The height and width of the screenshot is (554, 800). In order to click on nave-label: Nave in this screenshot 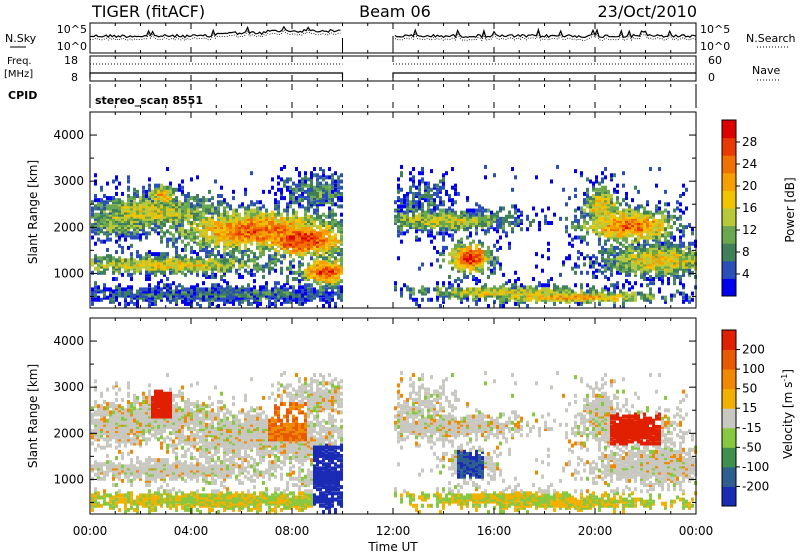, I will do `click(766, 70)`.